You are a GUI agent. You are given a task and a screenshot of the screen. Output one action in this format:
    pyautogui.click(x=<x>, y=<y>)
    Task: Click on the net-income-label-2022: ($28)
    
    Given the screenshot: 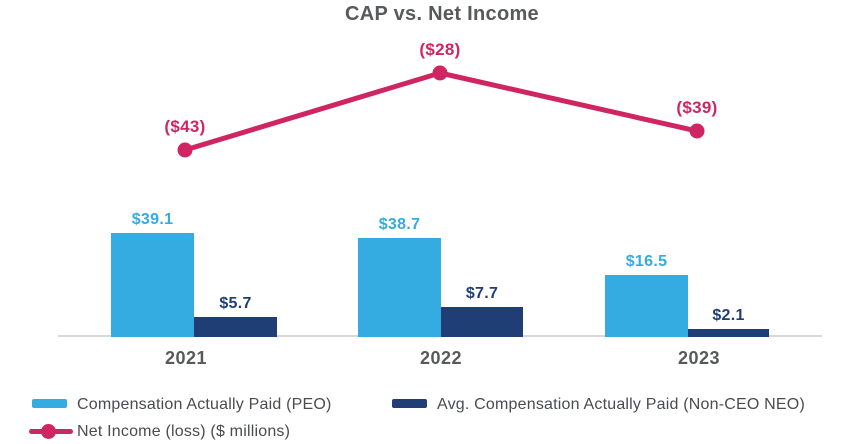 What is the action you would take?
    pyautogui.click(x=440, y=49)
    